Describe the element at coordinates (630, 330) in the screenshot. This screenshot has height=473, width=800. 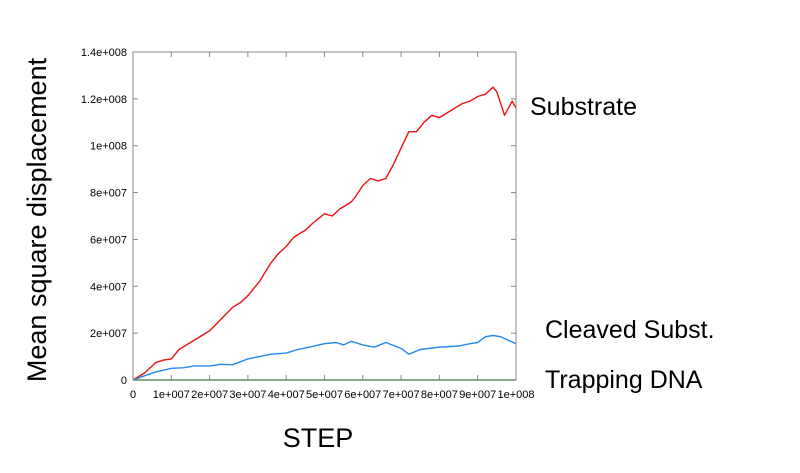
I see `series-label: Cleaved Subst.` at that location.